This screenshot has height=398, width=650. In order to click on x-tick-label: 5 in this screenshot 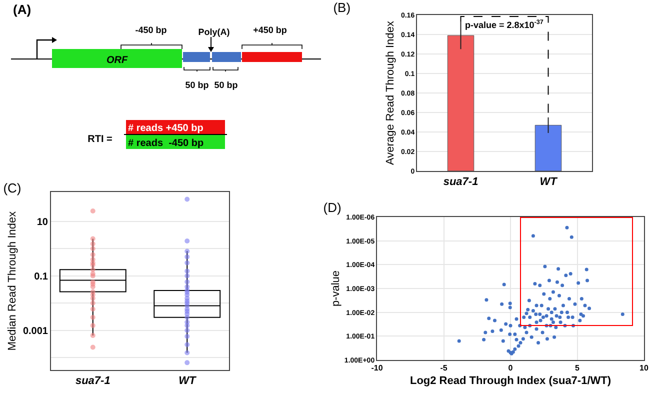, I will do `click(577, 368)`.